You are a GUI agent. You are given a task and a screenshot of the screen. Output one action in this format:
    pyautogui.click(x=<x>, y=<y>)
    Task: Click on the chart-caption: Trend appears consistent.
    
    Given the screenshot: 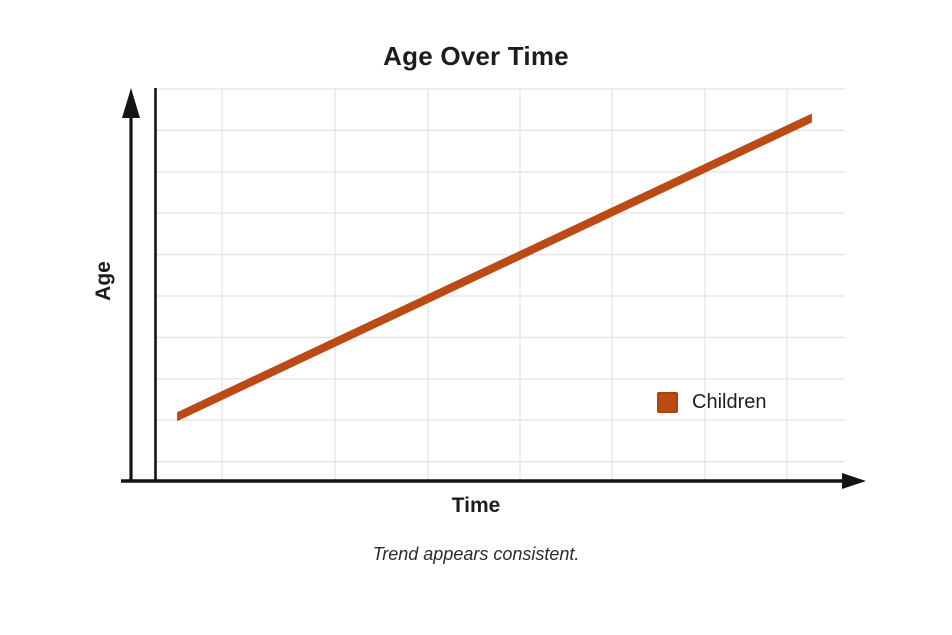 What is the action you would take?
    pyautogui.click(x=476, y=554)
    